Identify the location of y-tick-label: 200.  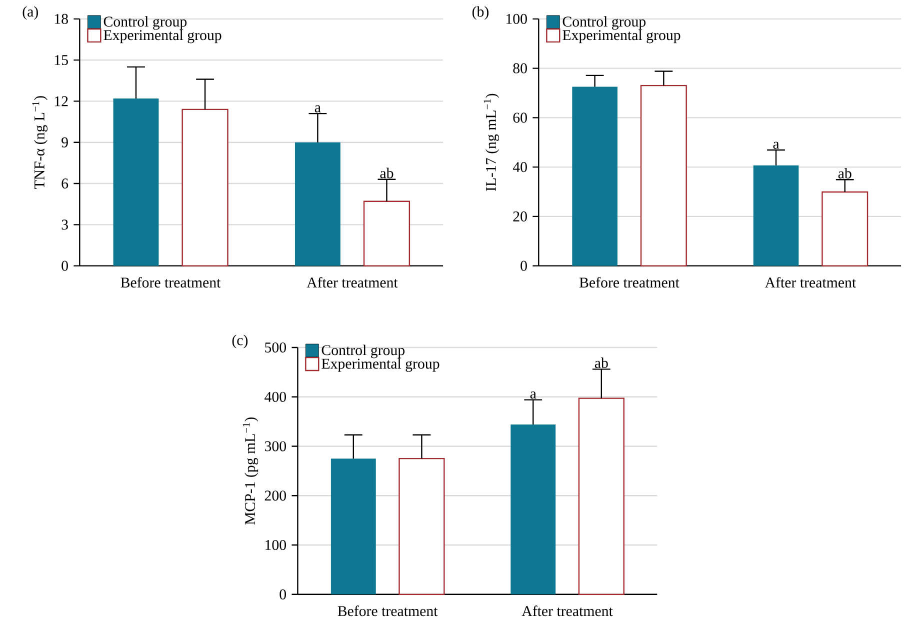
(275, 495).